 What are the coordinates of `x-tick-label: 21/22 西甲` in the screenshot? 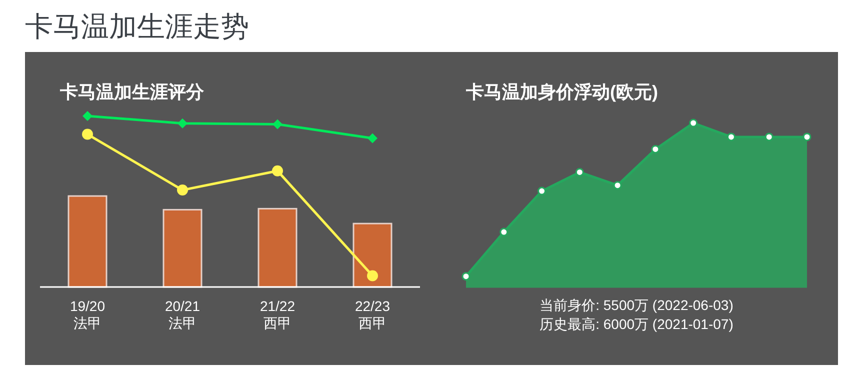 It's located at (278, 314).